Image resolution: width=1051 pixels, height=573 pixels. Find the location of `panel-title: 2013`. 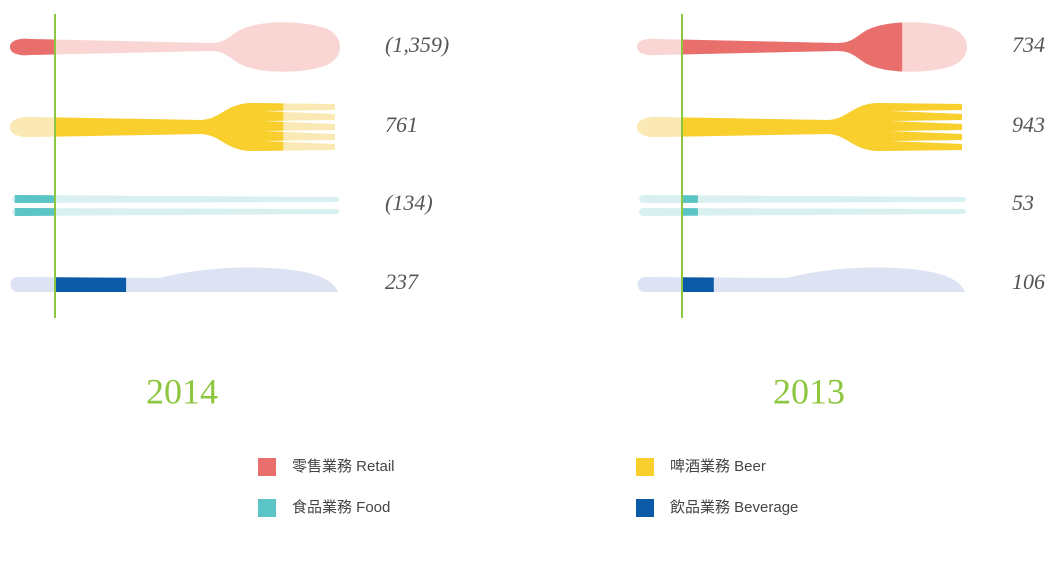

panel-title: 2013 is located at coordinates (809, 391).